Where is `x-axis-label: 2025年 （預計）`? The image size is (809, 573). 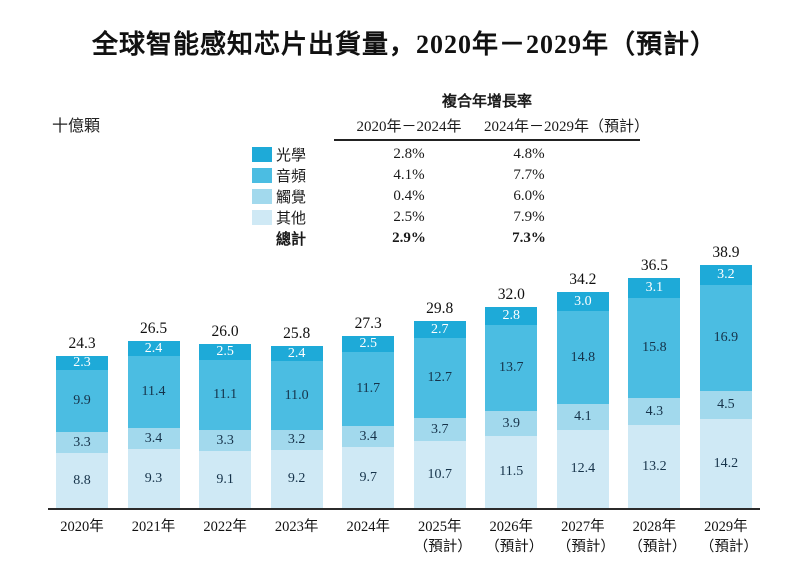
x-axis-label: 2025年 （預計） is located at coordinates (443, 537).